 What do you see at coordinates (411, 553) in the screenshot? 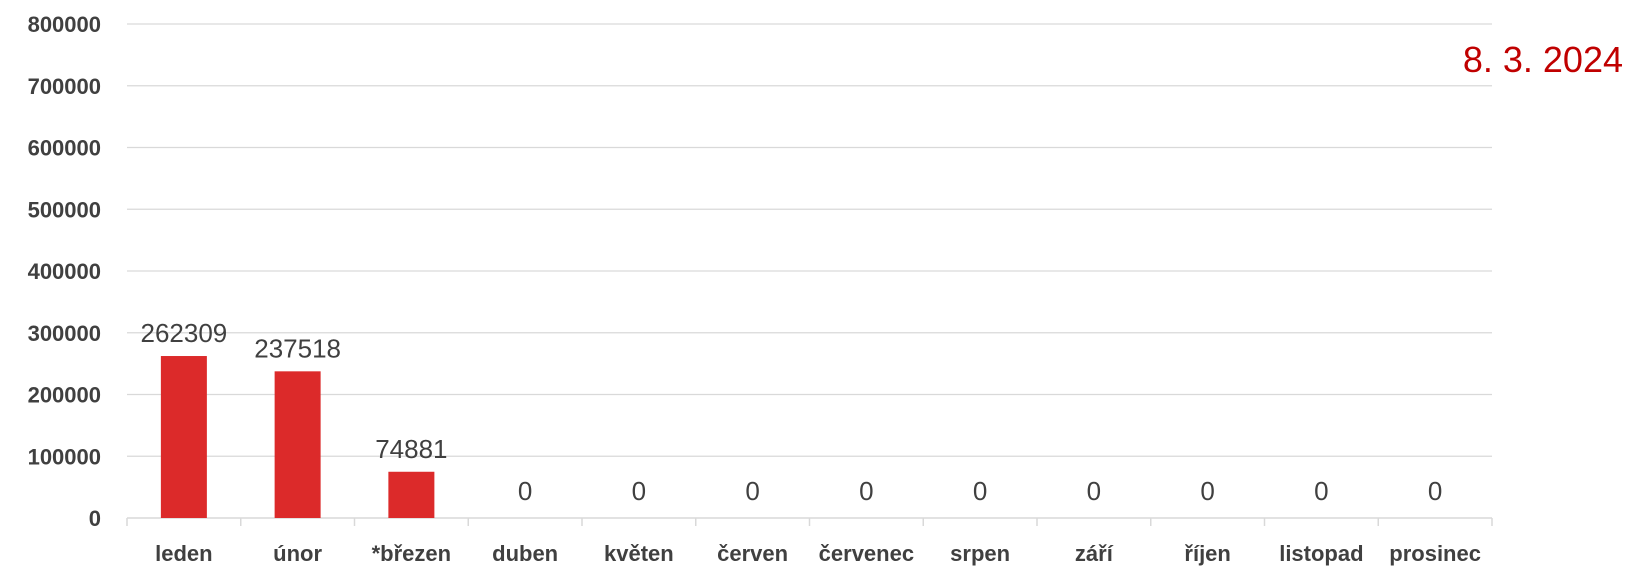
I see `x-tick-label: *březen` at bounding box center [411, 553].